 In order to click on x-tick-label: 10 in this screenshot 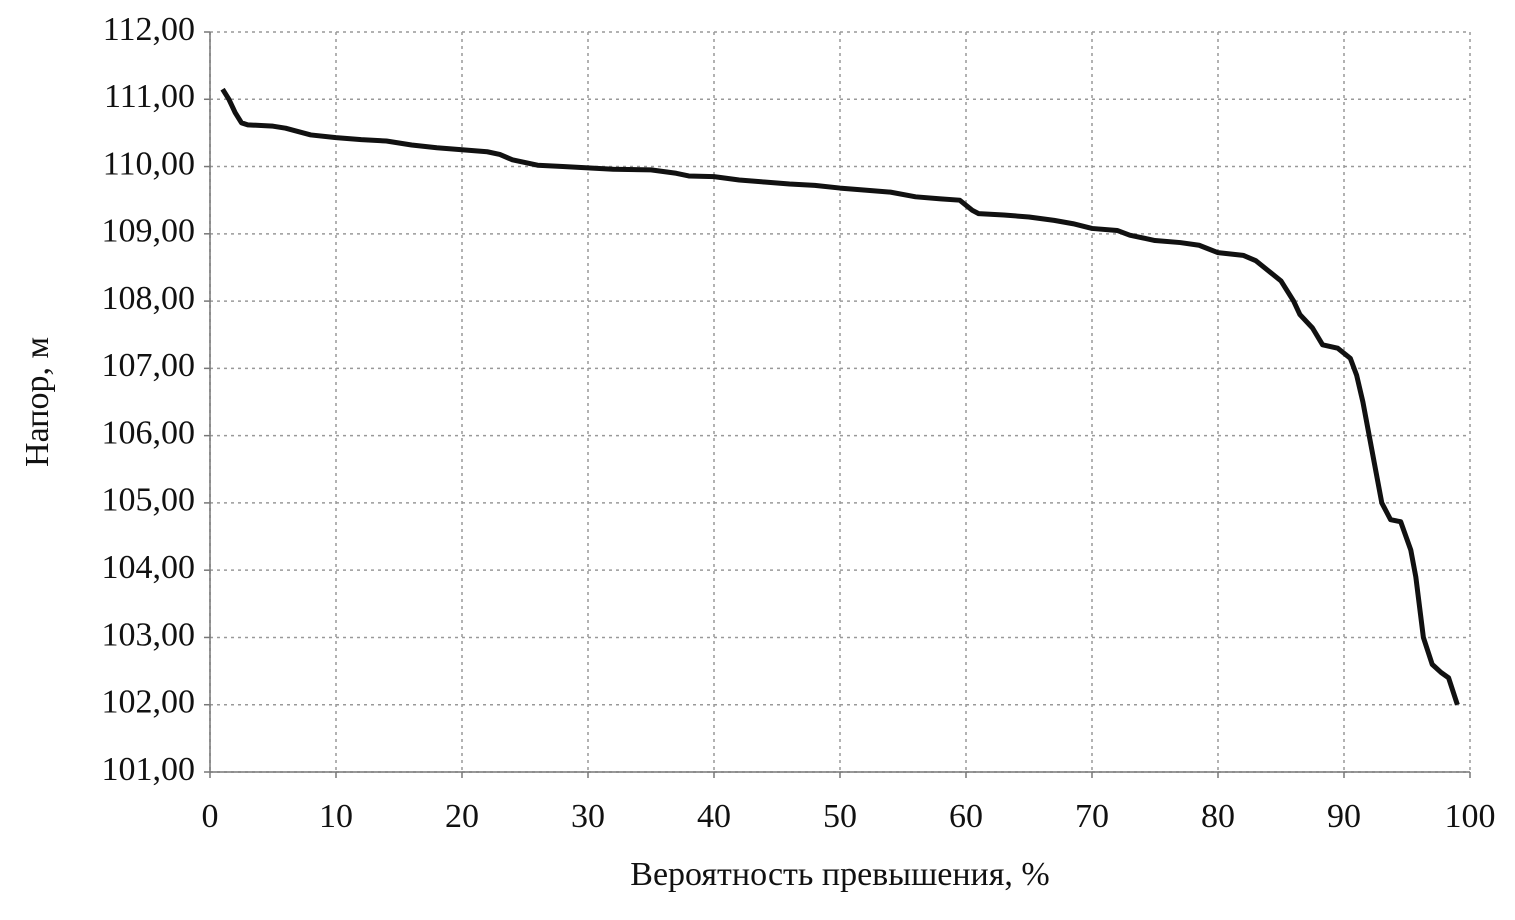, I will do `click(336, 816)`.